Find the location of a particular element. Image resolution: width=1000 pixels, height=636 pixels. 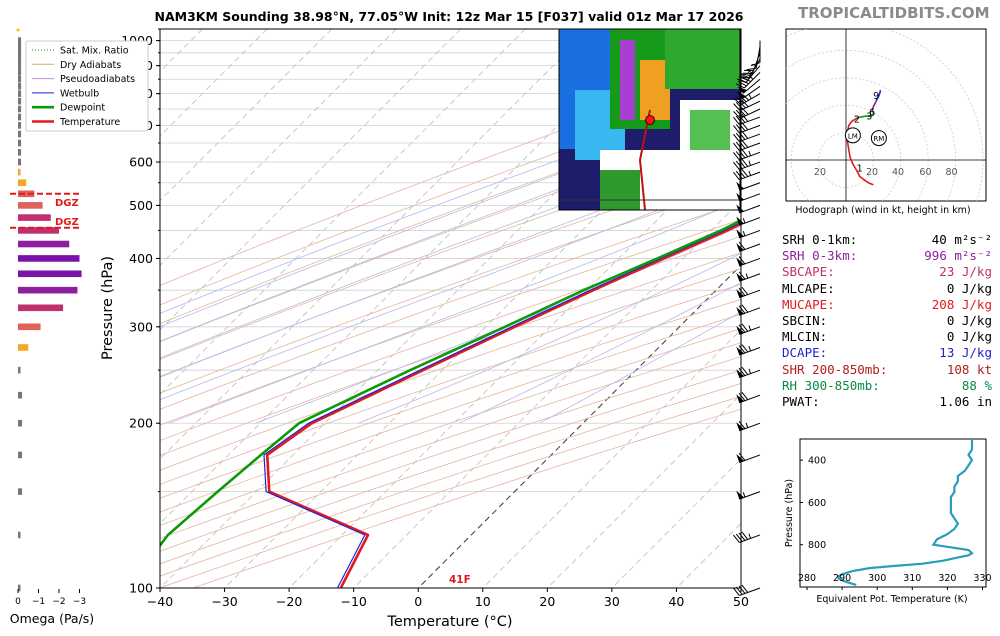

x-tick-label: −20 is located at coordinates (289, 601).